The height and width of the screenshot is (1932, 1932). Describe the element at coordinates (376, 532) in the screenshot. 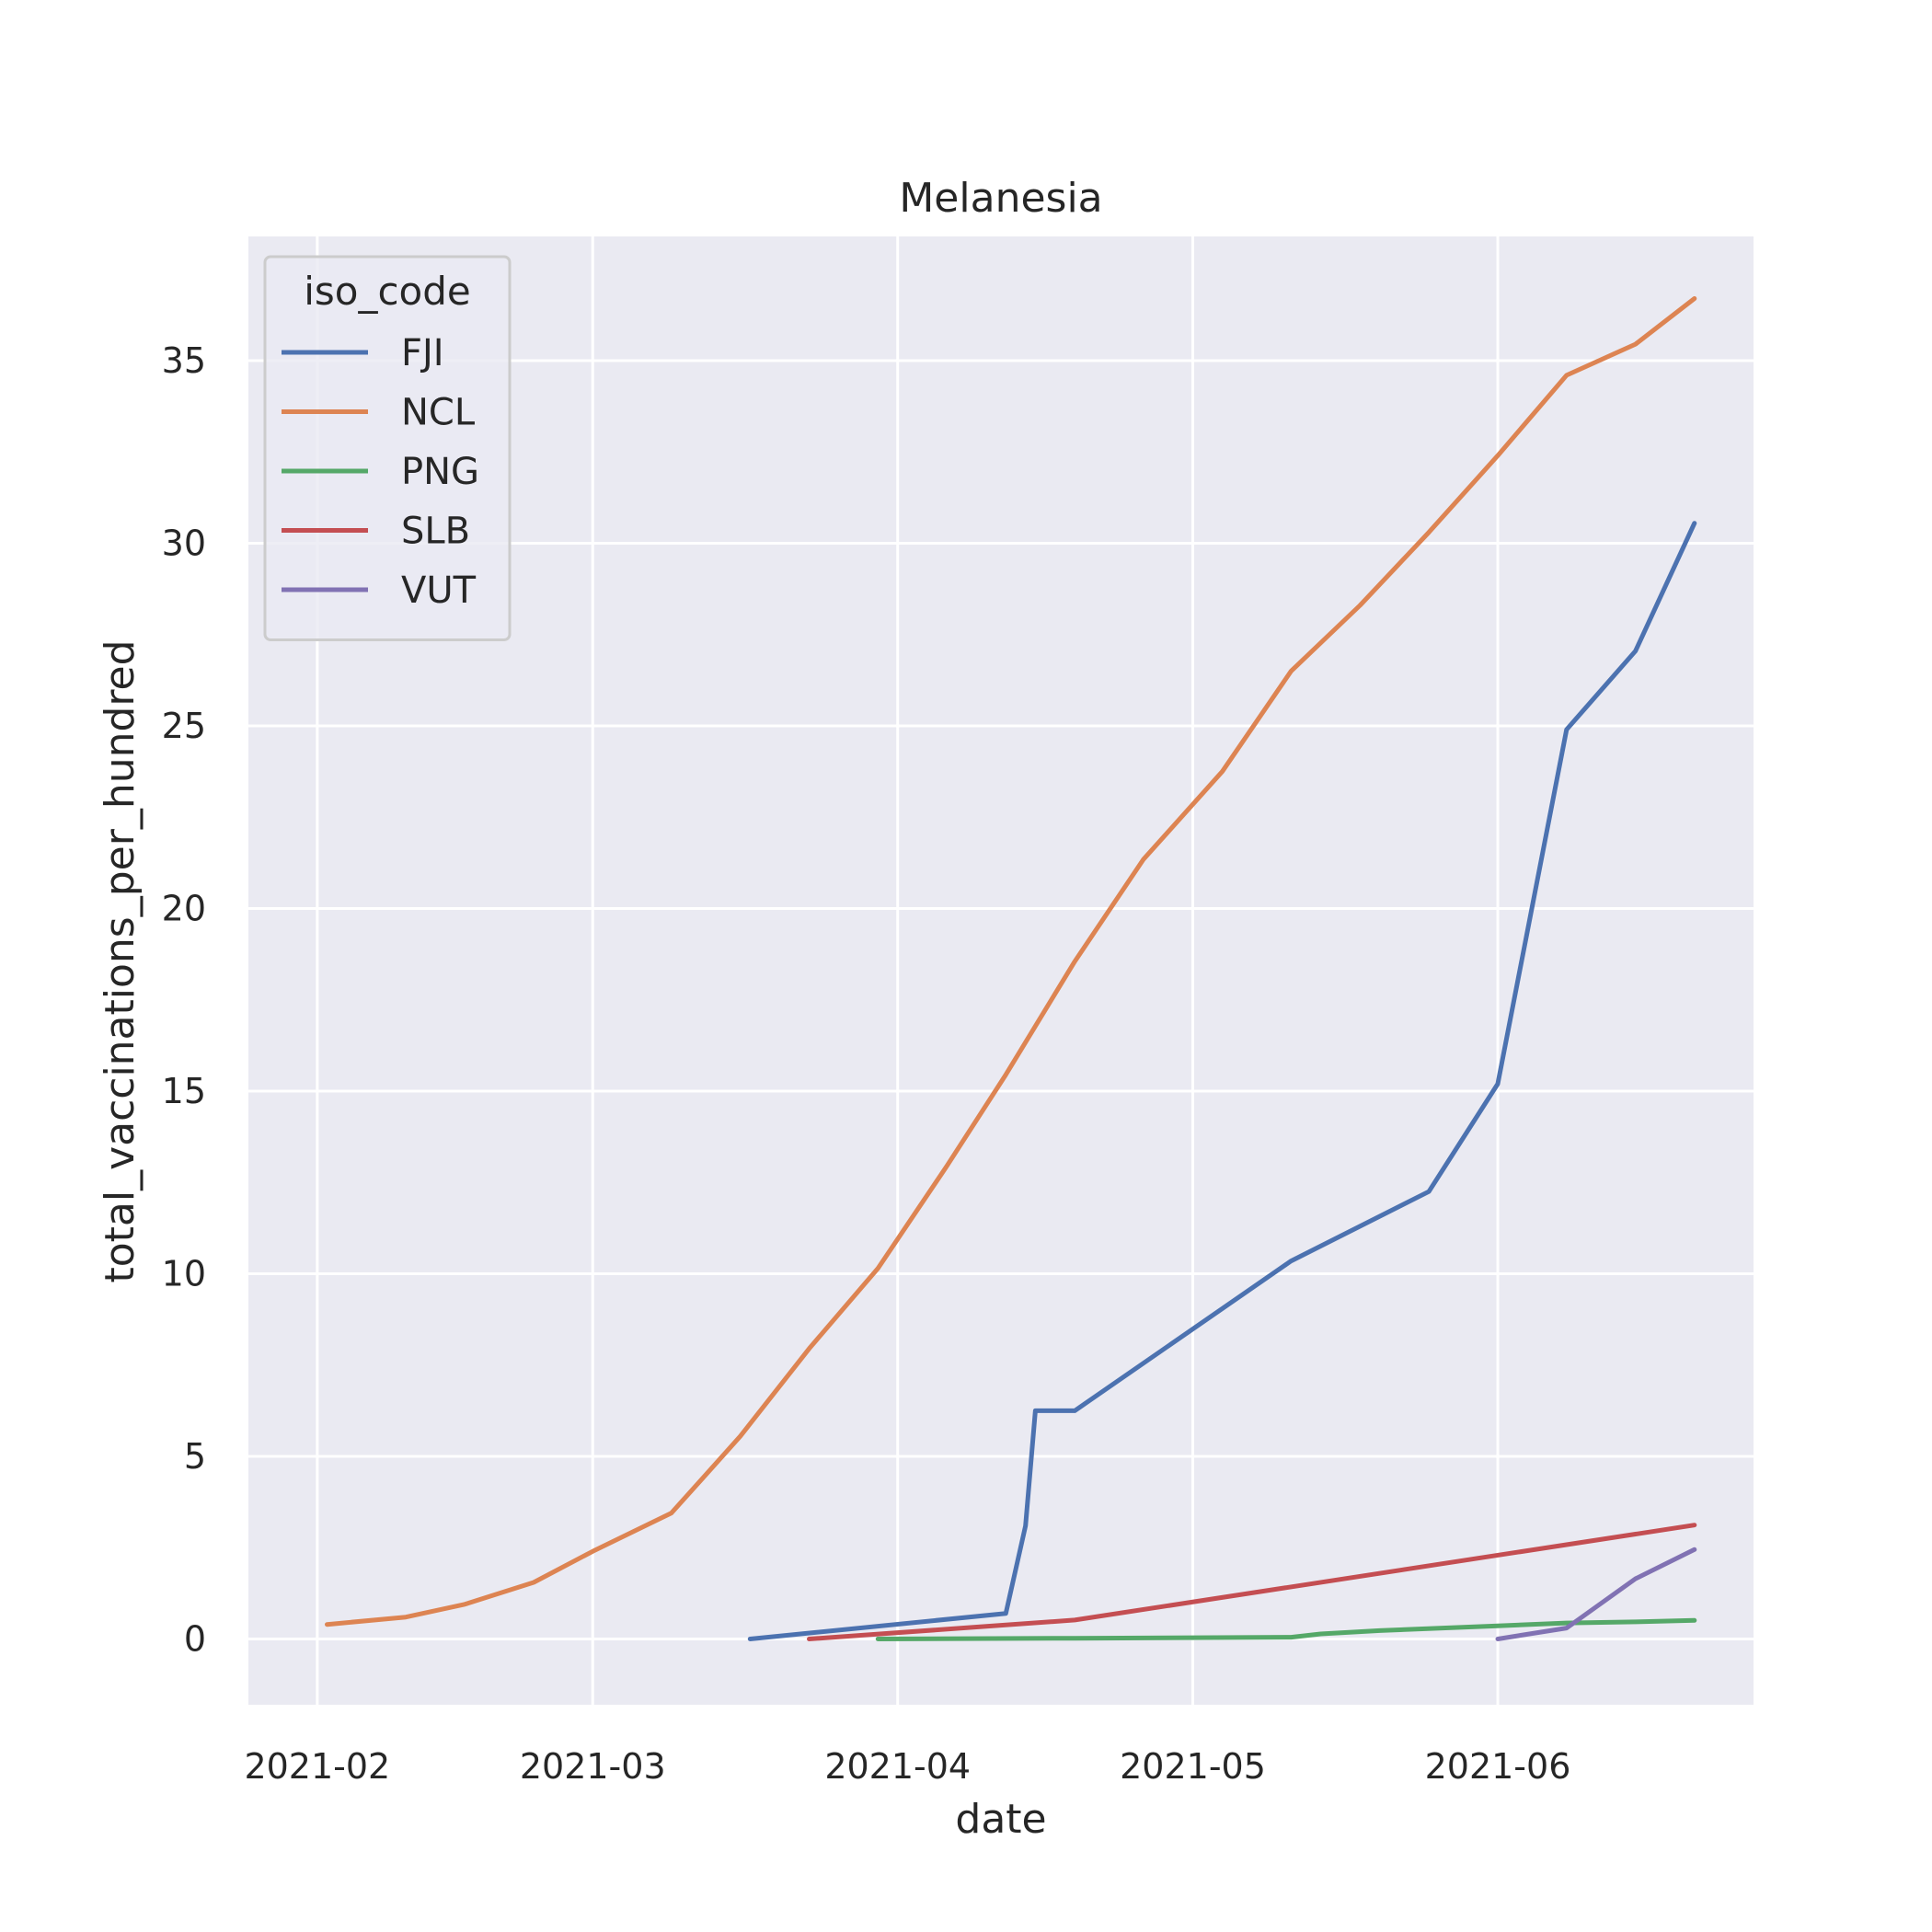

I see `legend-item-slb: SLB` at that location.